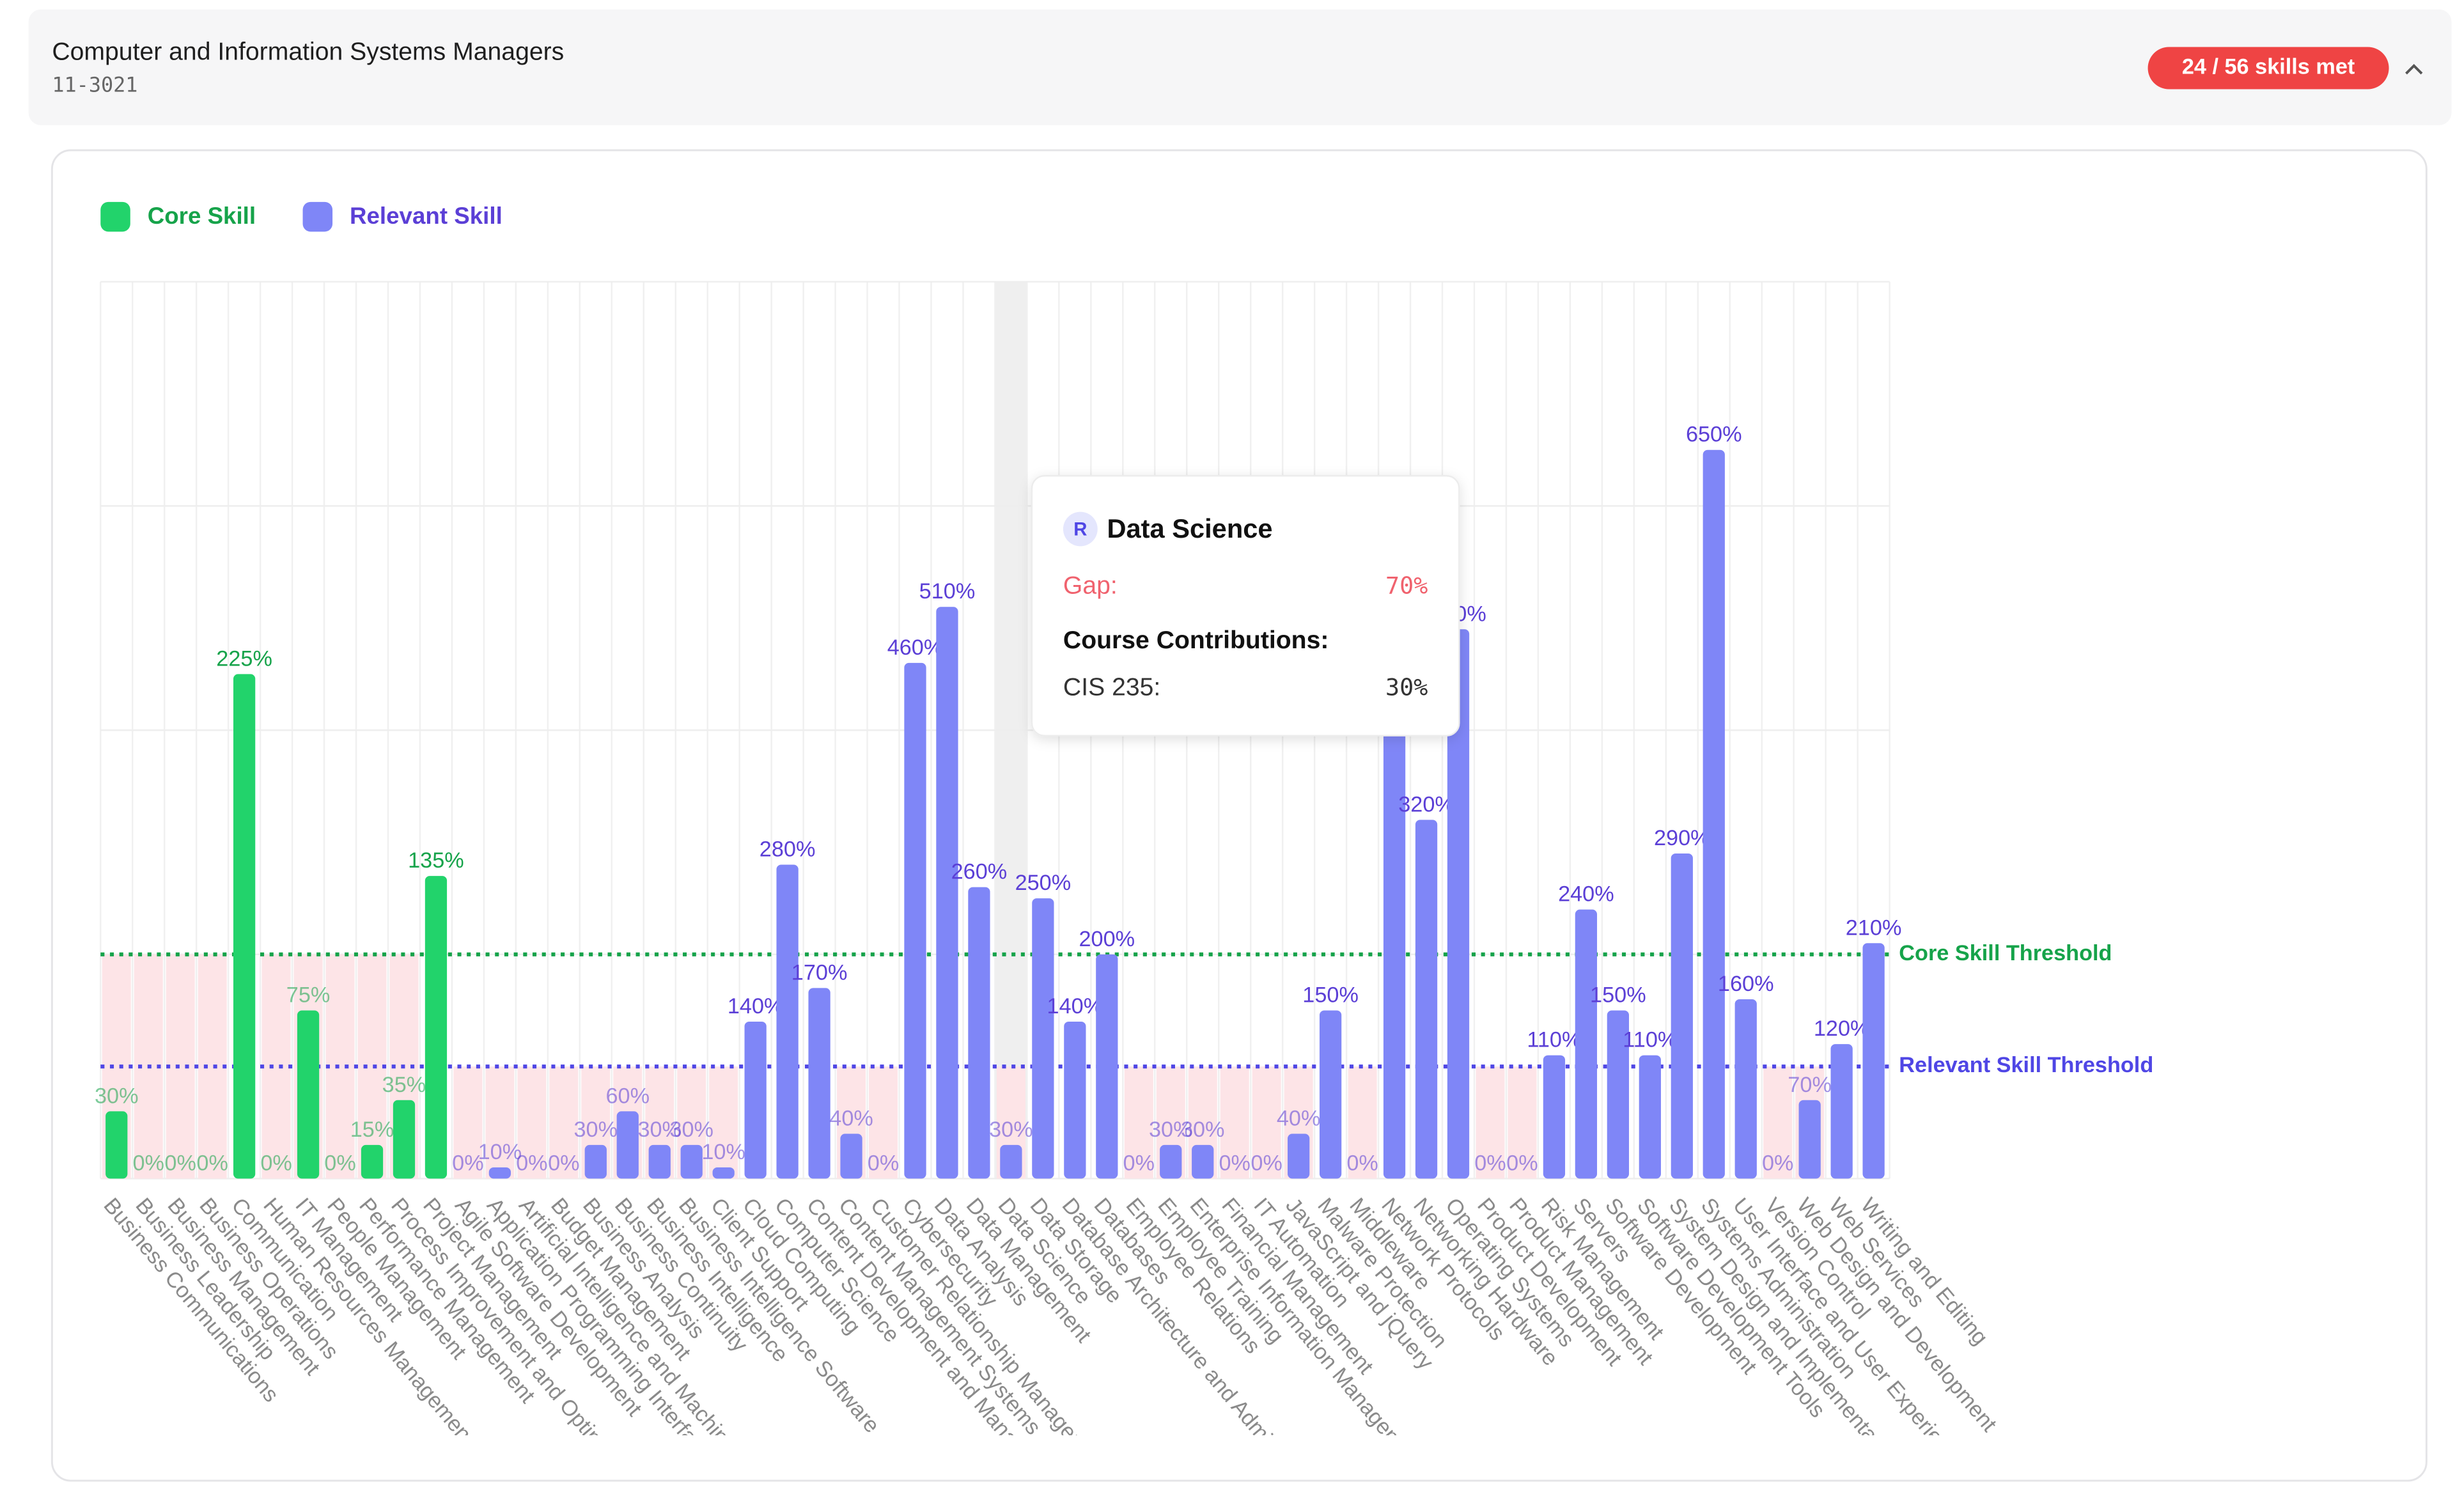  I want to click on value-label: 15%, so click(372, 1130).